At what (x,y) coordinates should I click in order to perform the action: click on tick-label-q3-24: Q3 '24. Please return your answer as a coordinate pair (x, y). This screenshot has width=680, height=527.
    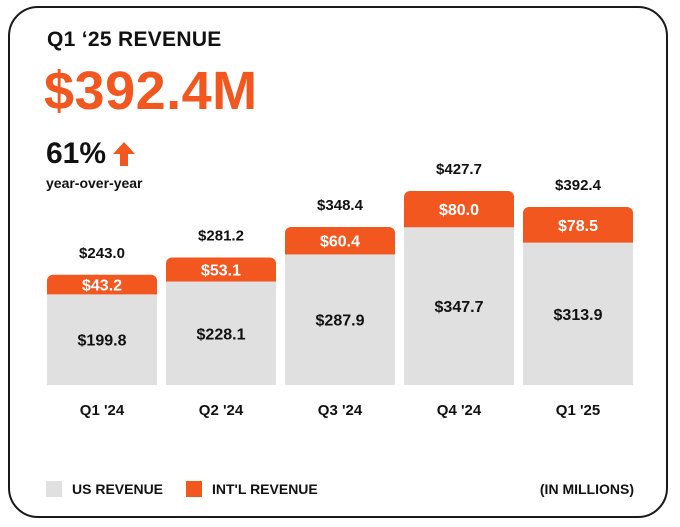
    Looking at the image, I should click on (340, 410).